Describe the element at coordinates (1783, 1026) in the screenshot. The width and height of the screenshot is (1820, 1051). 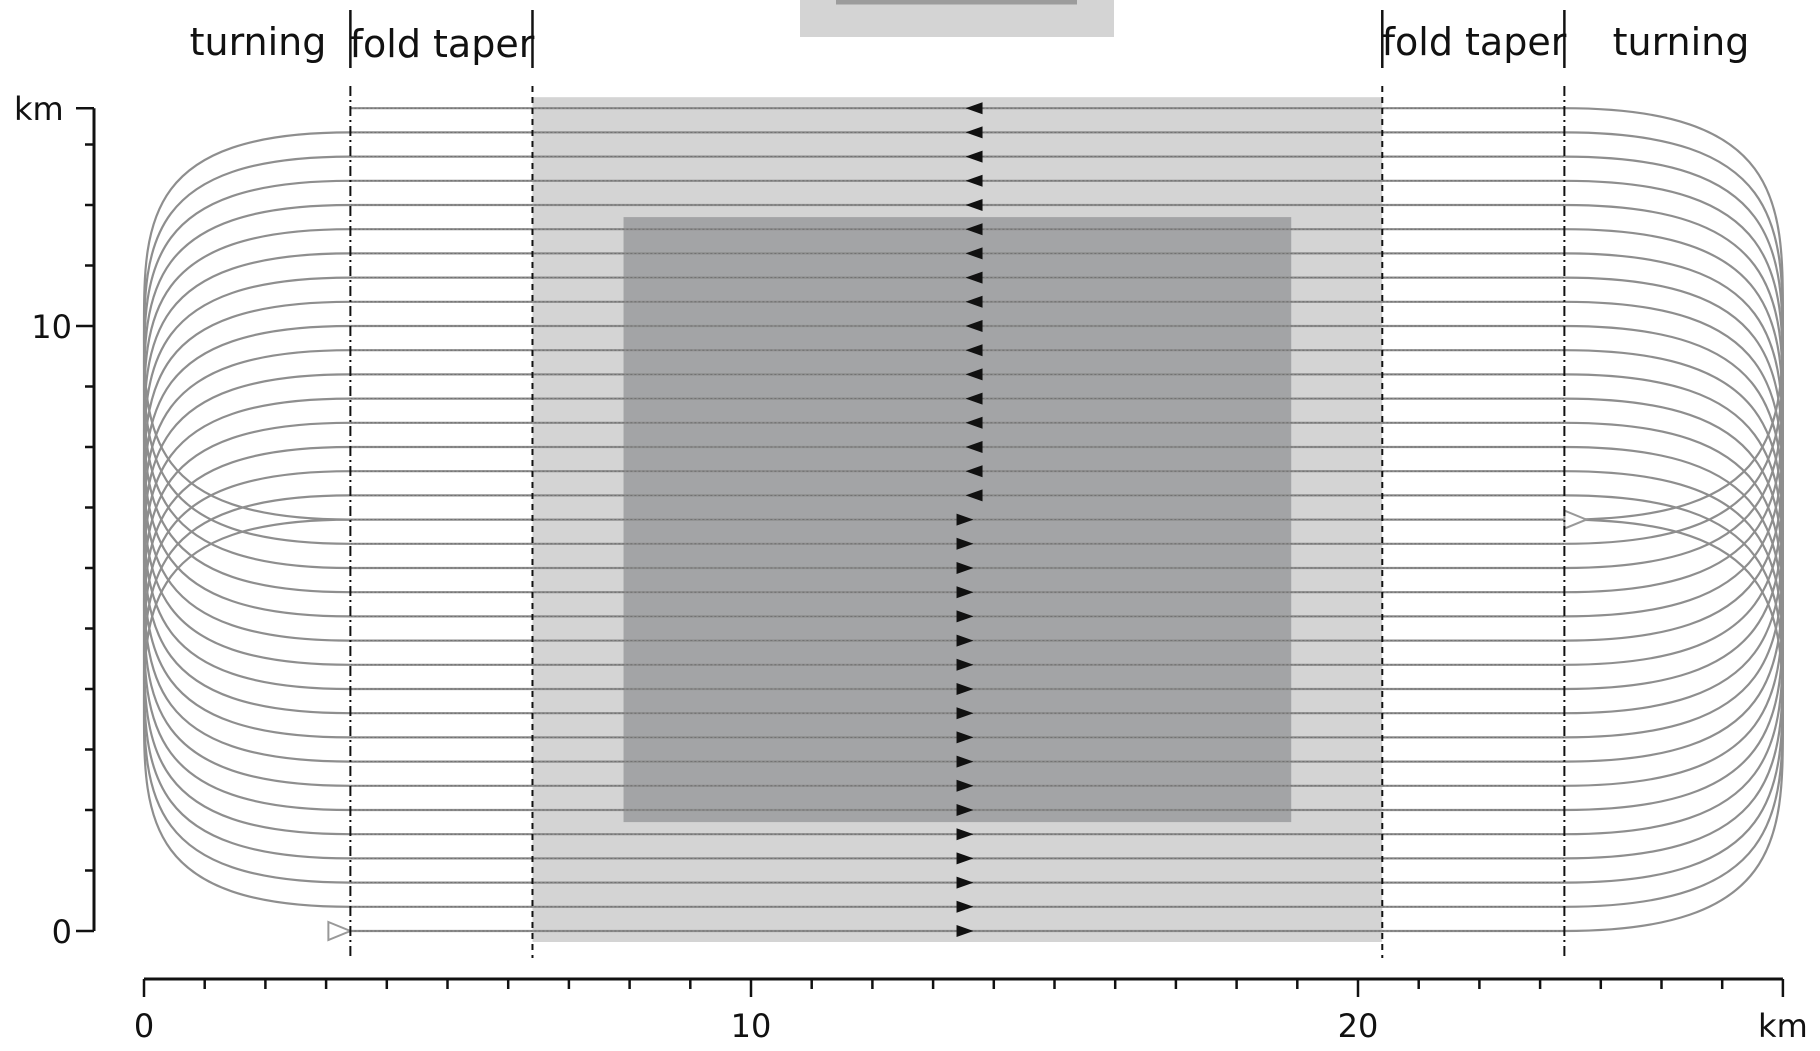
I see `x-unit-label: km` at that location.